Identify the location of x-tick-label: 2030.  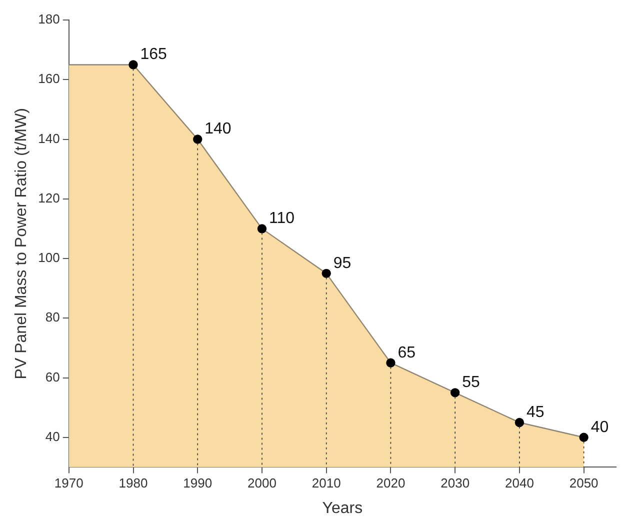
(455, 483).